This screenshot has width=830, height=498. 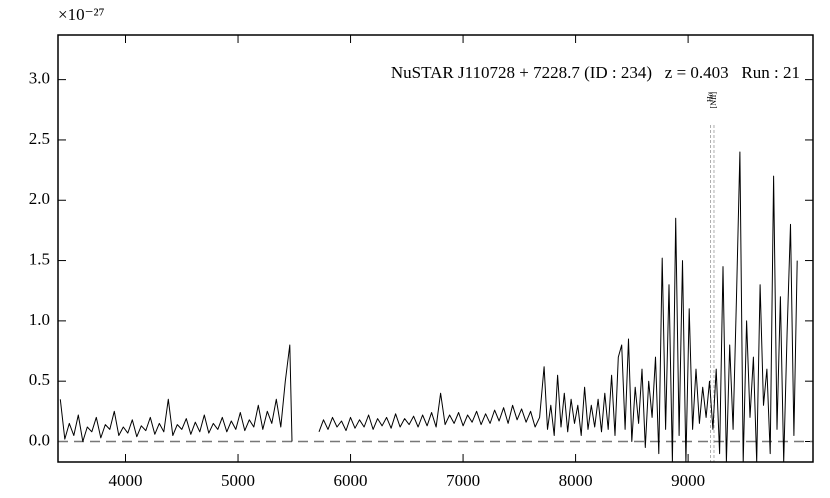 I want to click on x-tick-label: 5000, so click(x=238, y=480).